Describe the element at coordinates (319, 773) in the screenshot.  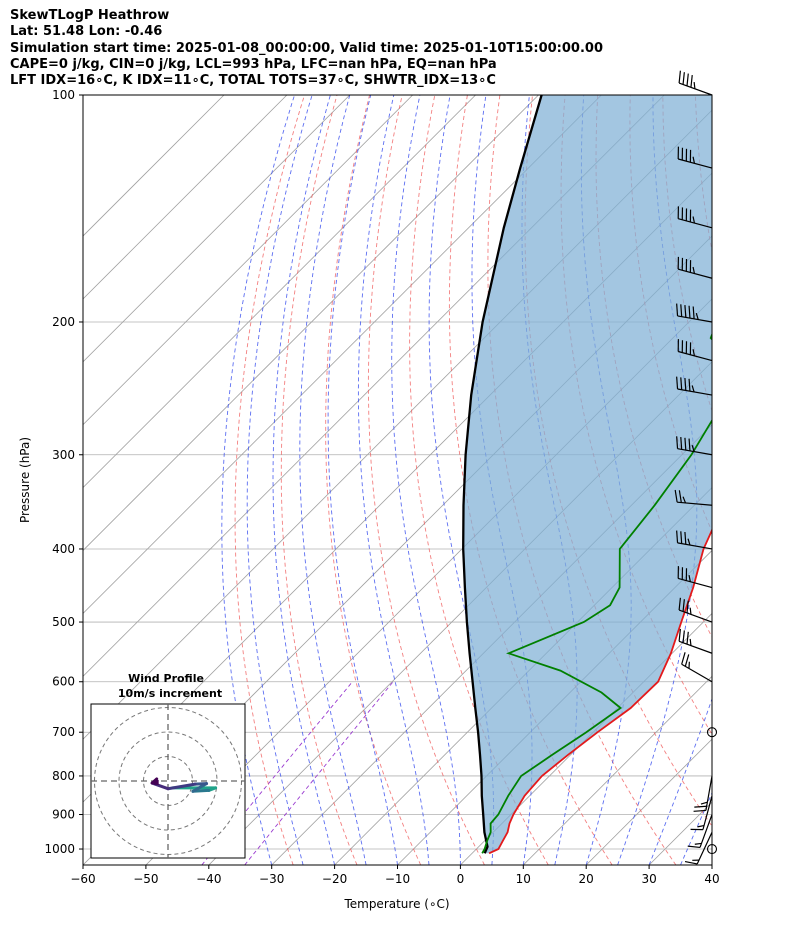
I see `mixing-ratio-line` at that location.